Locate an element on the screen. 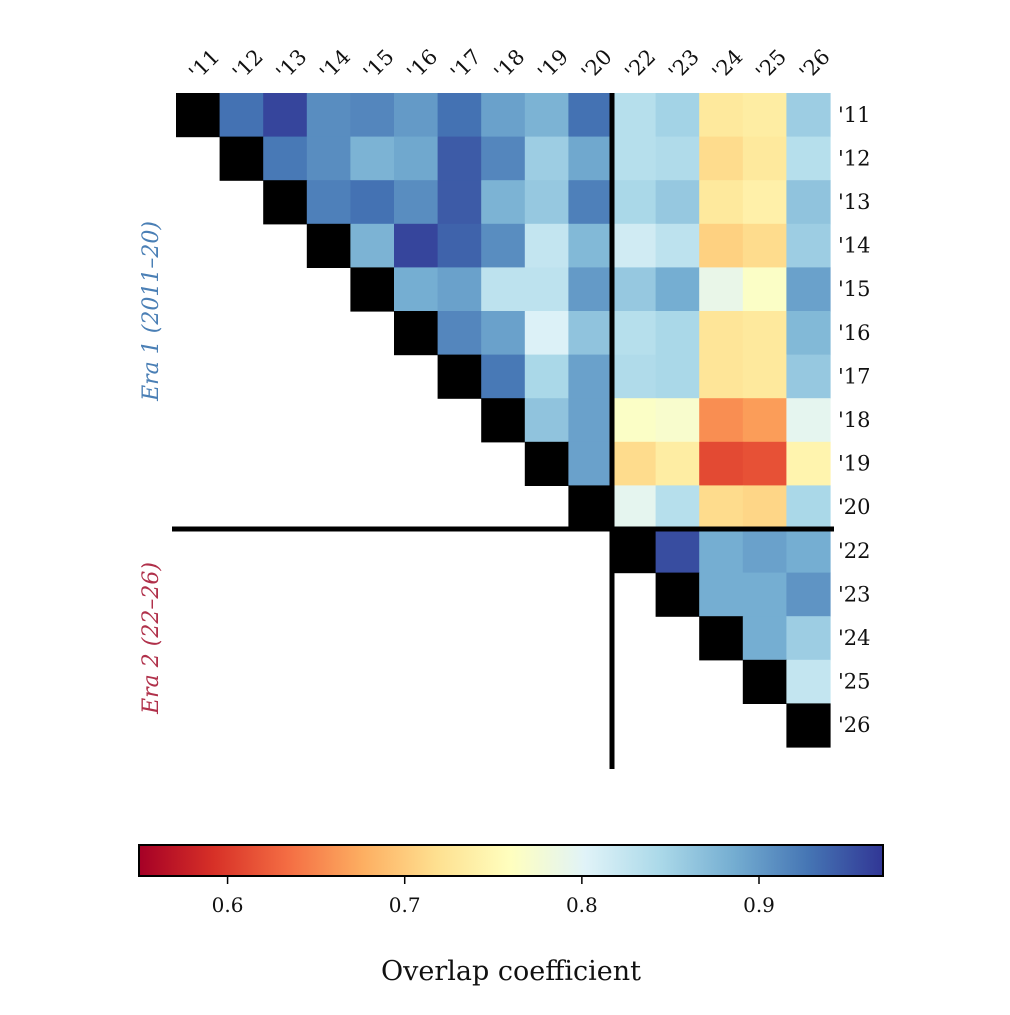 This screenshot has height=1015, width=1010. x-tick-label: '22 is located at coordinates (640, 65).